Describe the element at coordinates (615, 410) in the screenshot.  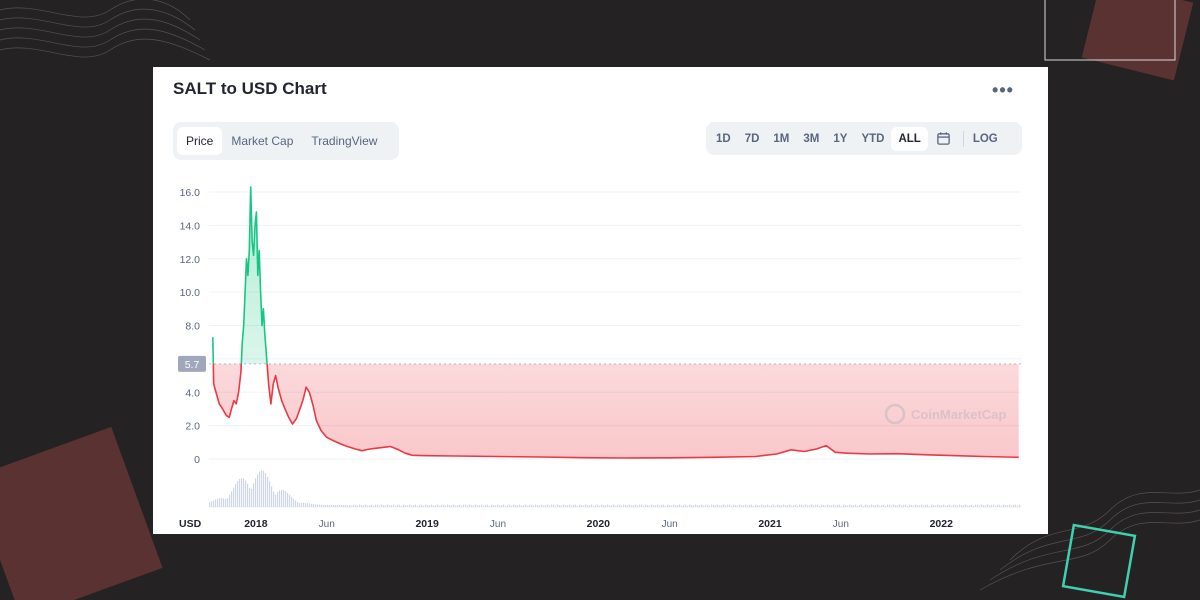
I see `price-area-down` at that location.